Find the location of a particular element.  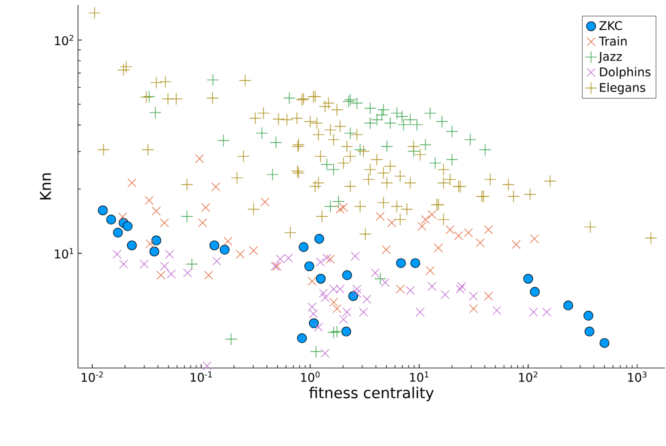

legend-label: Dolphins is located at coordinates (625, 73).